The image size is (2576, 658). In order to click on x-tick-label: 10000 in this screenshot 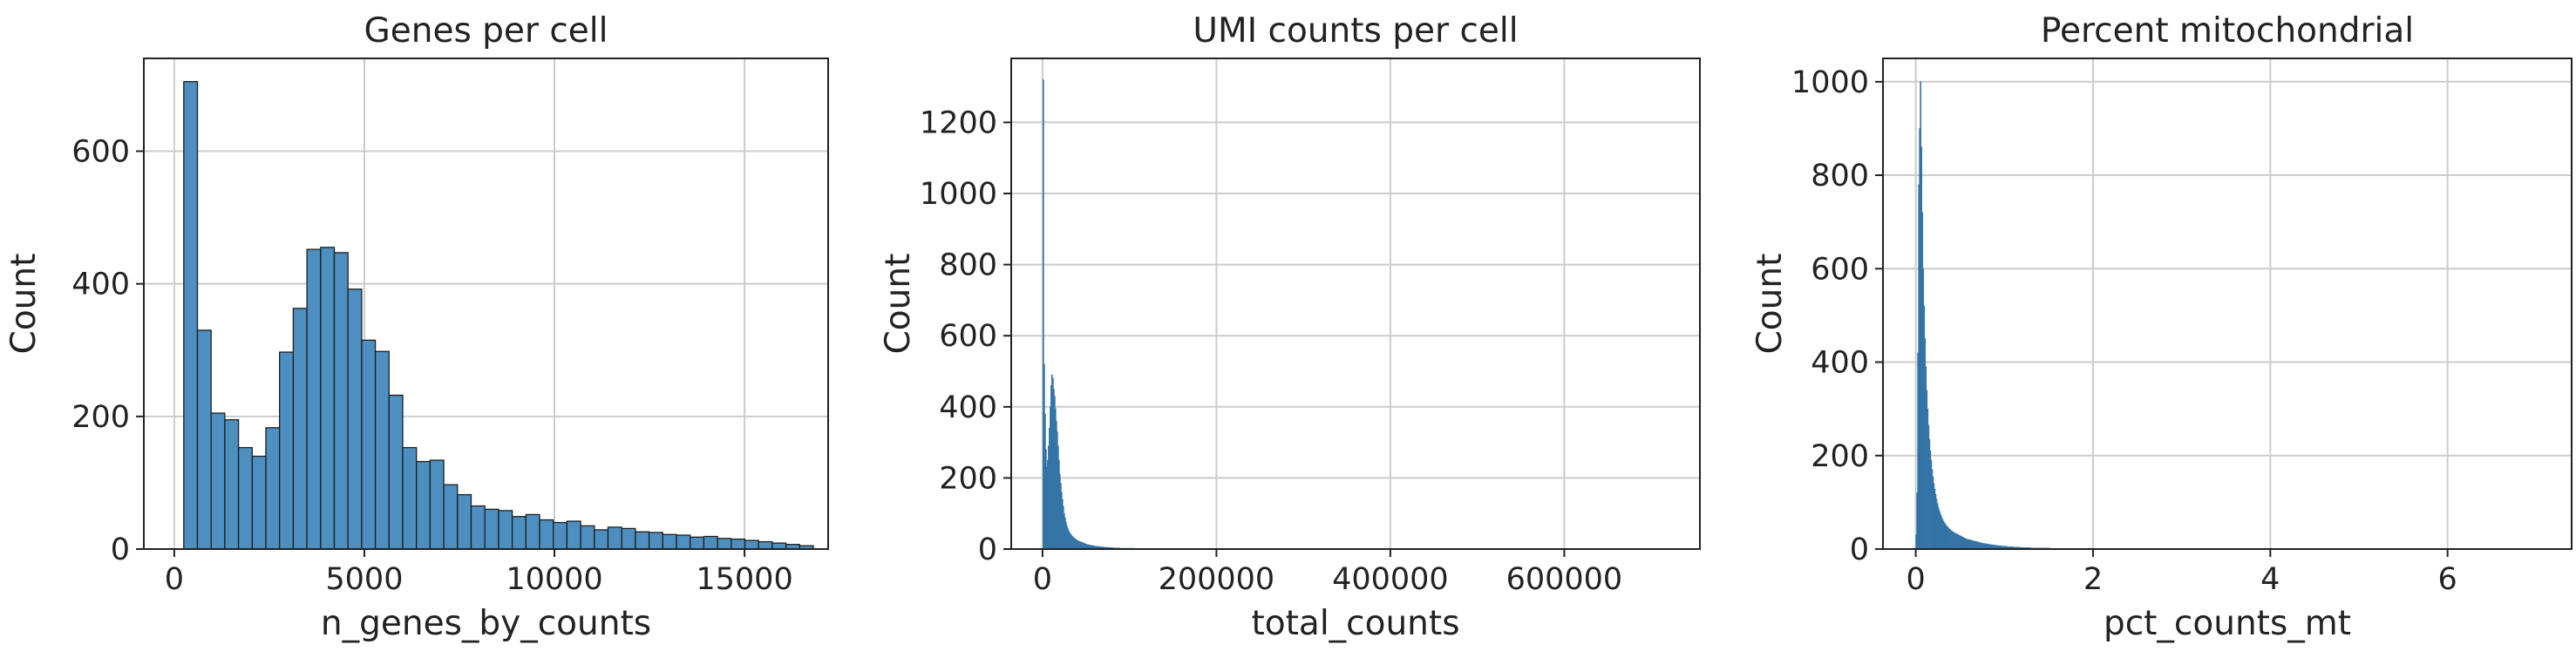, I will do `click(554, 579)`.